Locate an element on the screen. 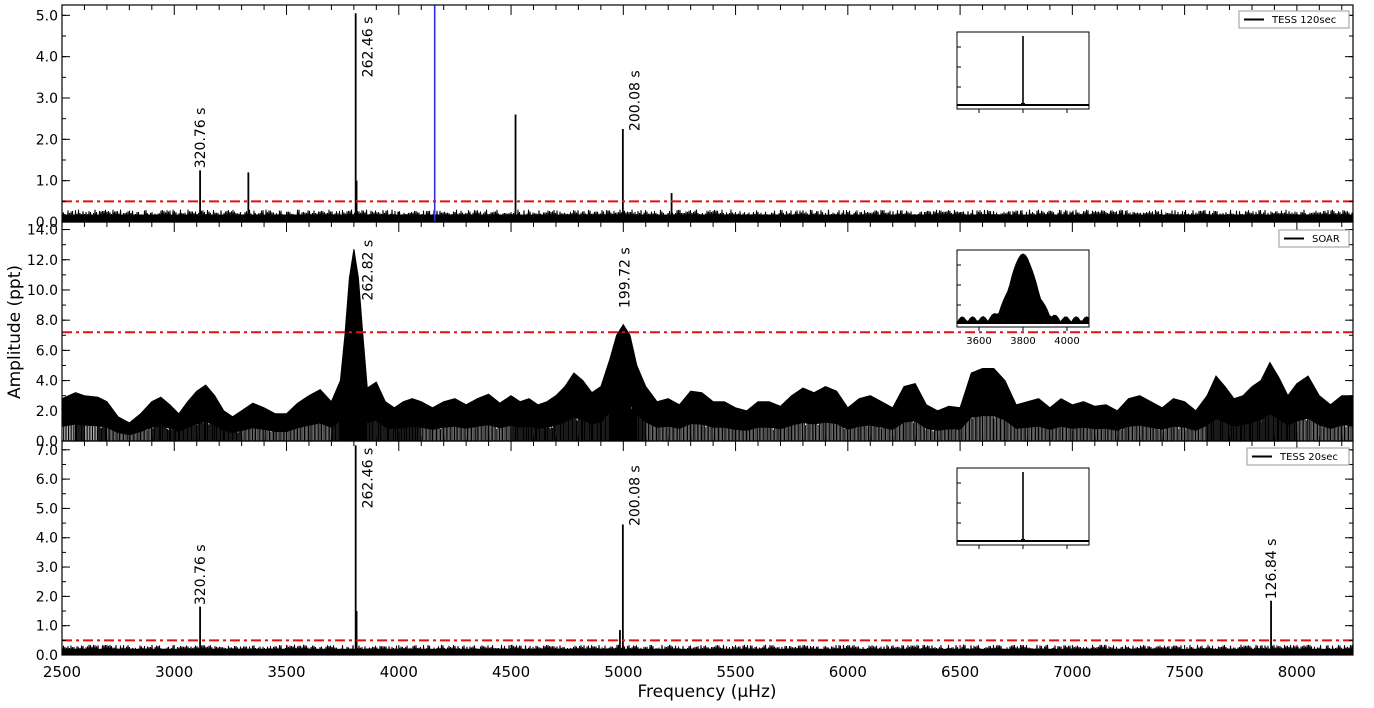  inset-tess20 is located at coordinates (1023, 508).